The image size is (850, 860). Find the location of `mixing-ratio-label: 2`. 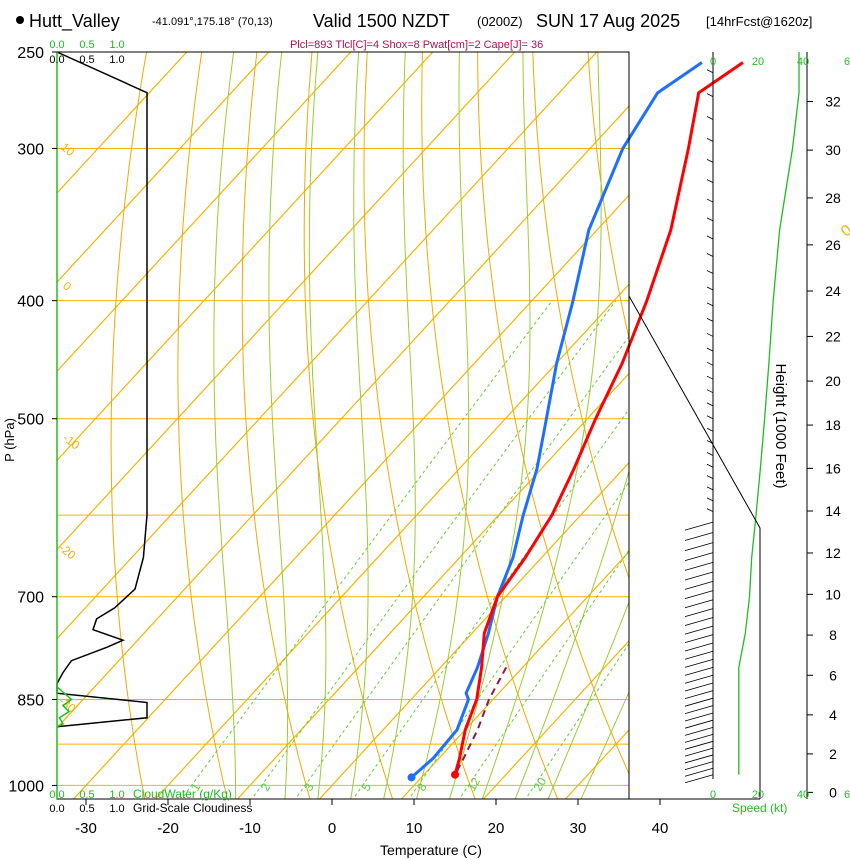

mixing-ratio-label: 2 is located at coordinates (266, 786).